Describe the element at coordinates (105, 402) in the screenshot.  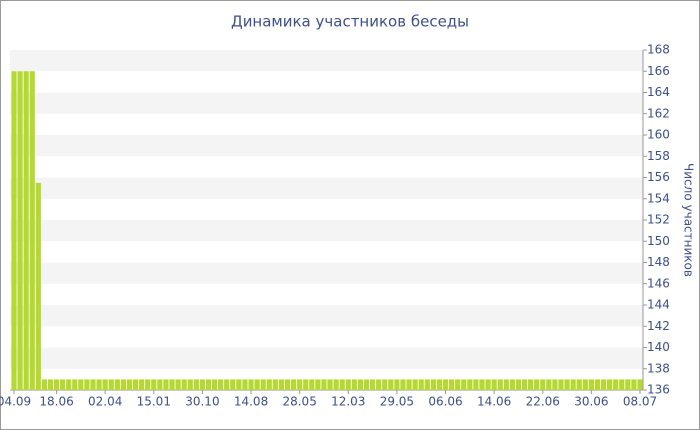
I see `x-tick-label: 02.04` at that location.